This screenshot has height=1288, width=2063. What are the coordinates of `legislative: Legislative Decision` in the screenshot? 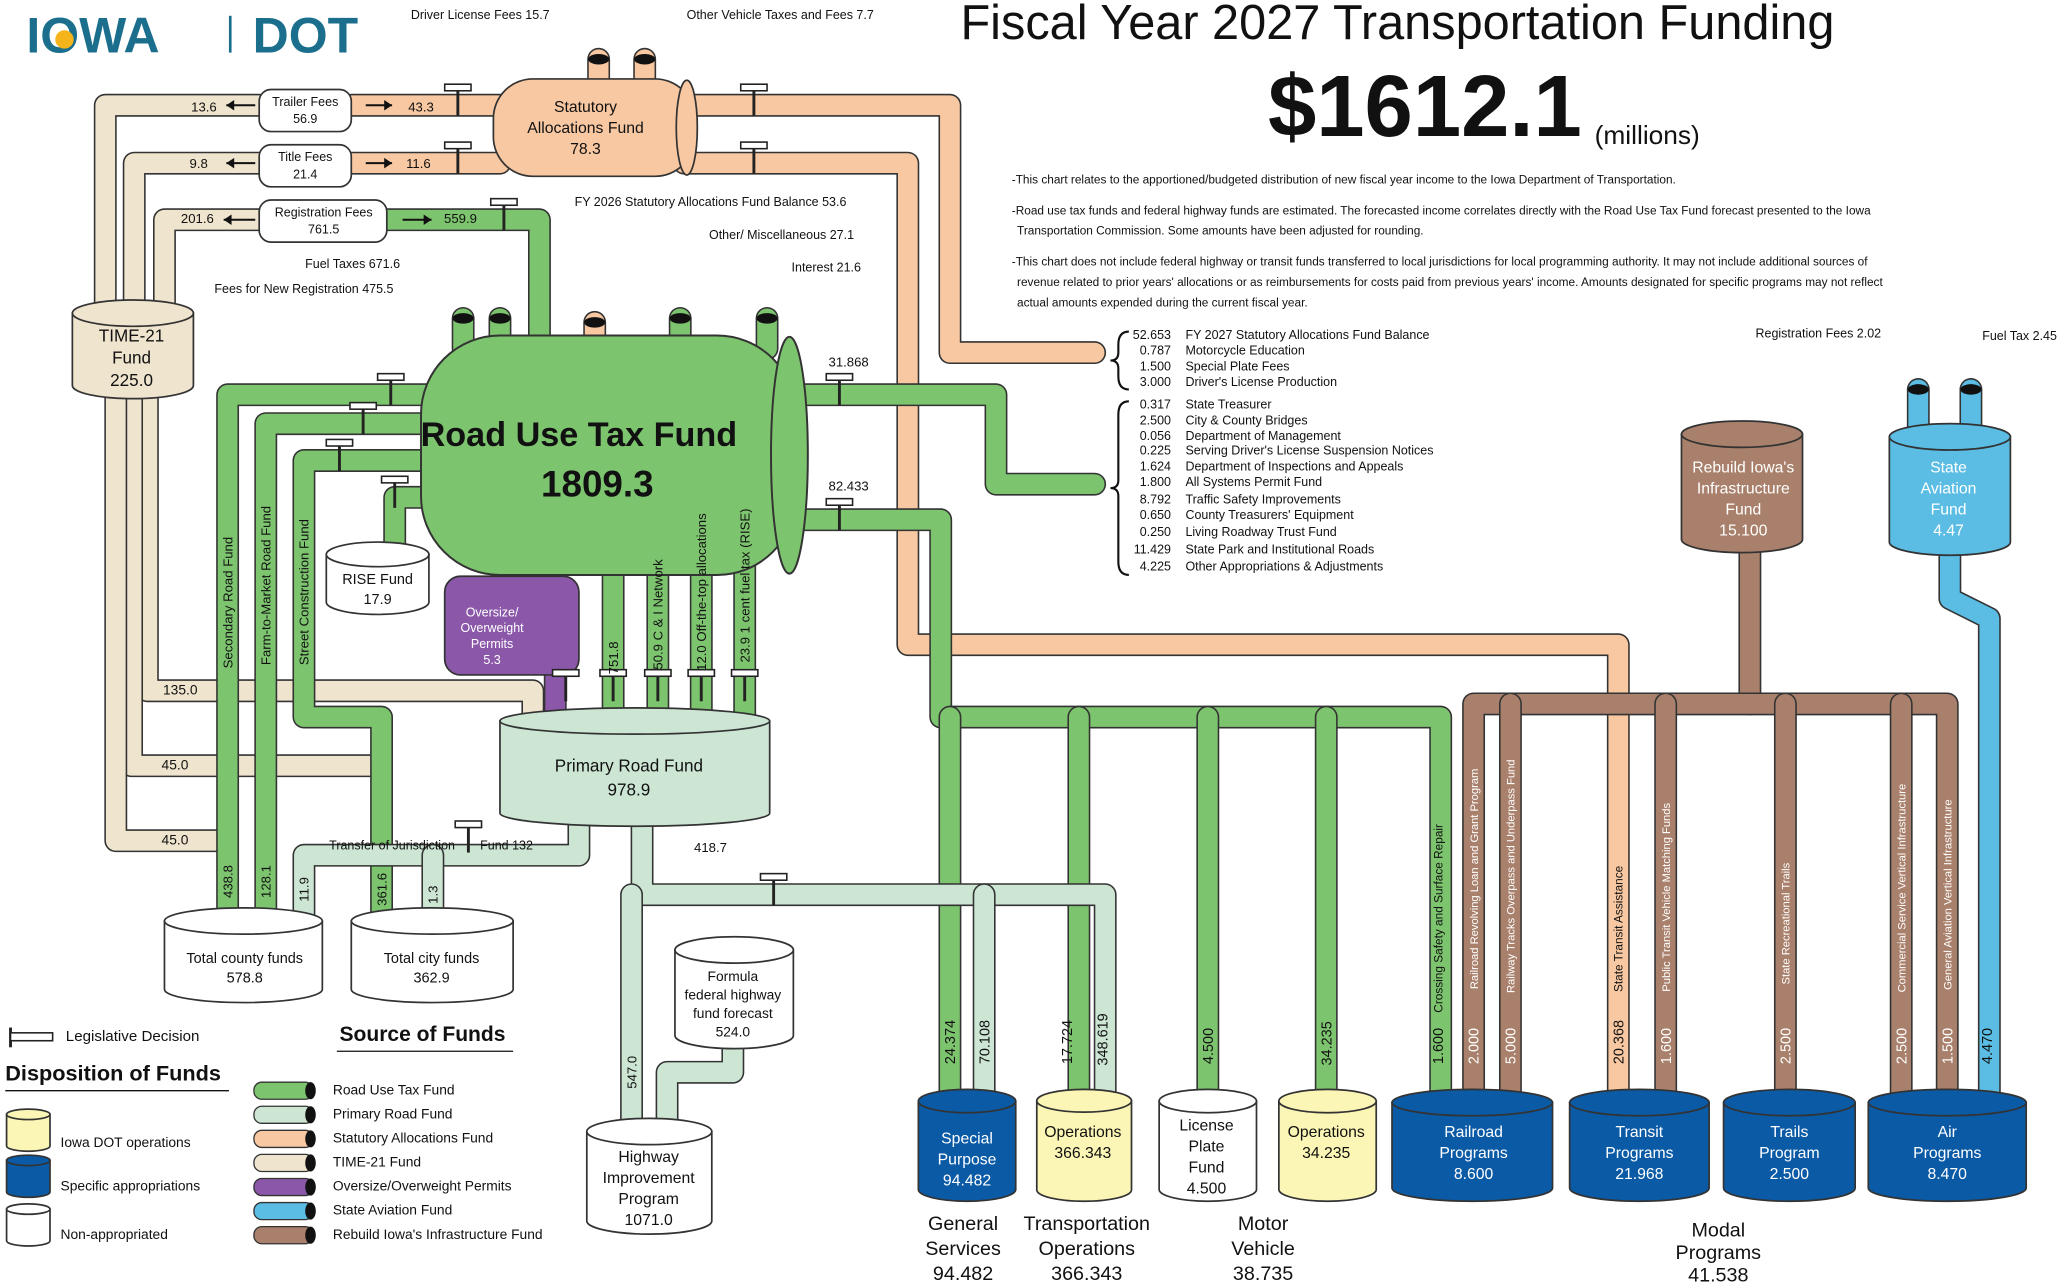 It's located at (133, 1036).